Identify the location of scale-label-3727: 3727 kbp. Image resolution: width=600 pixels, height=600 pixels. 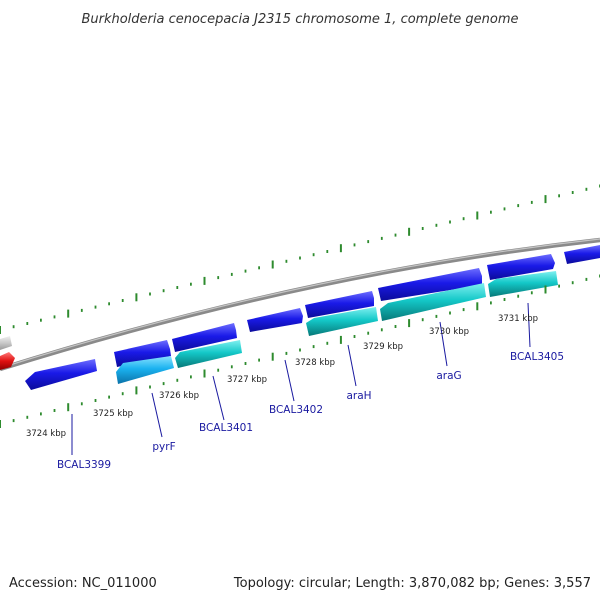
(247, 380).